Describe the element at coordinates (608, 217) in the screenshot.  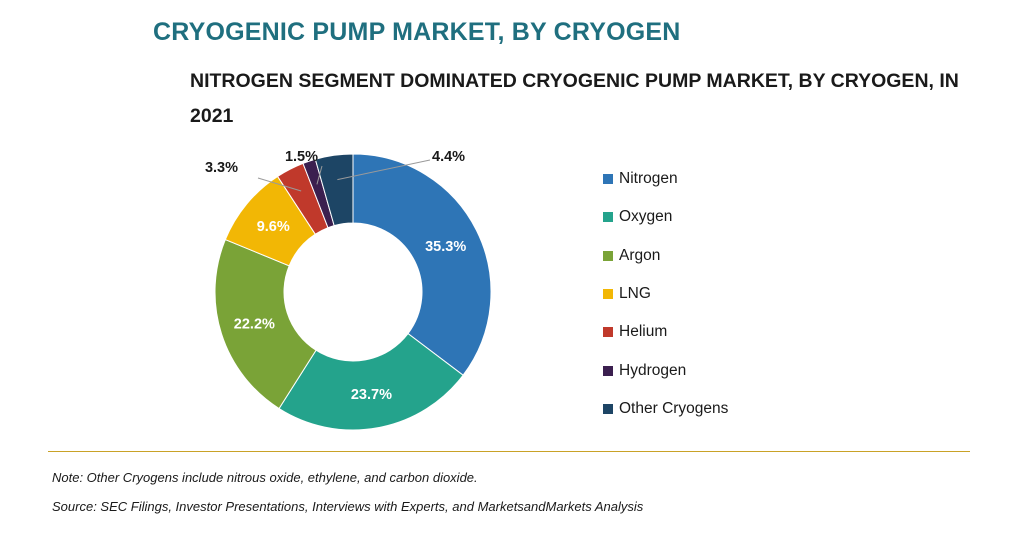
I see `legend-swatch-oxygen` at that location.